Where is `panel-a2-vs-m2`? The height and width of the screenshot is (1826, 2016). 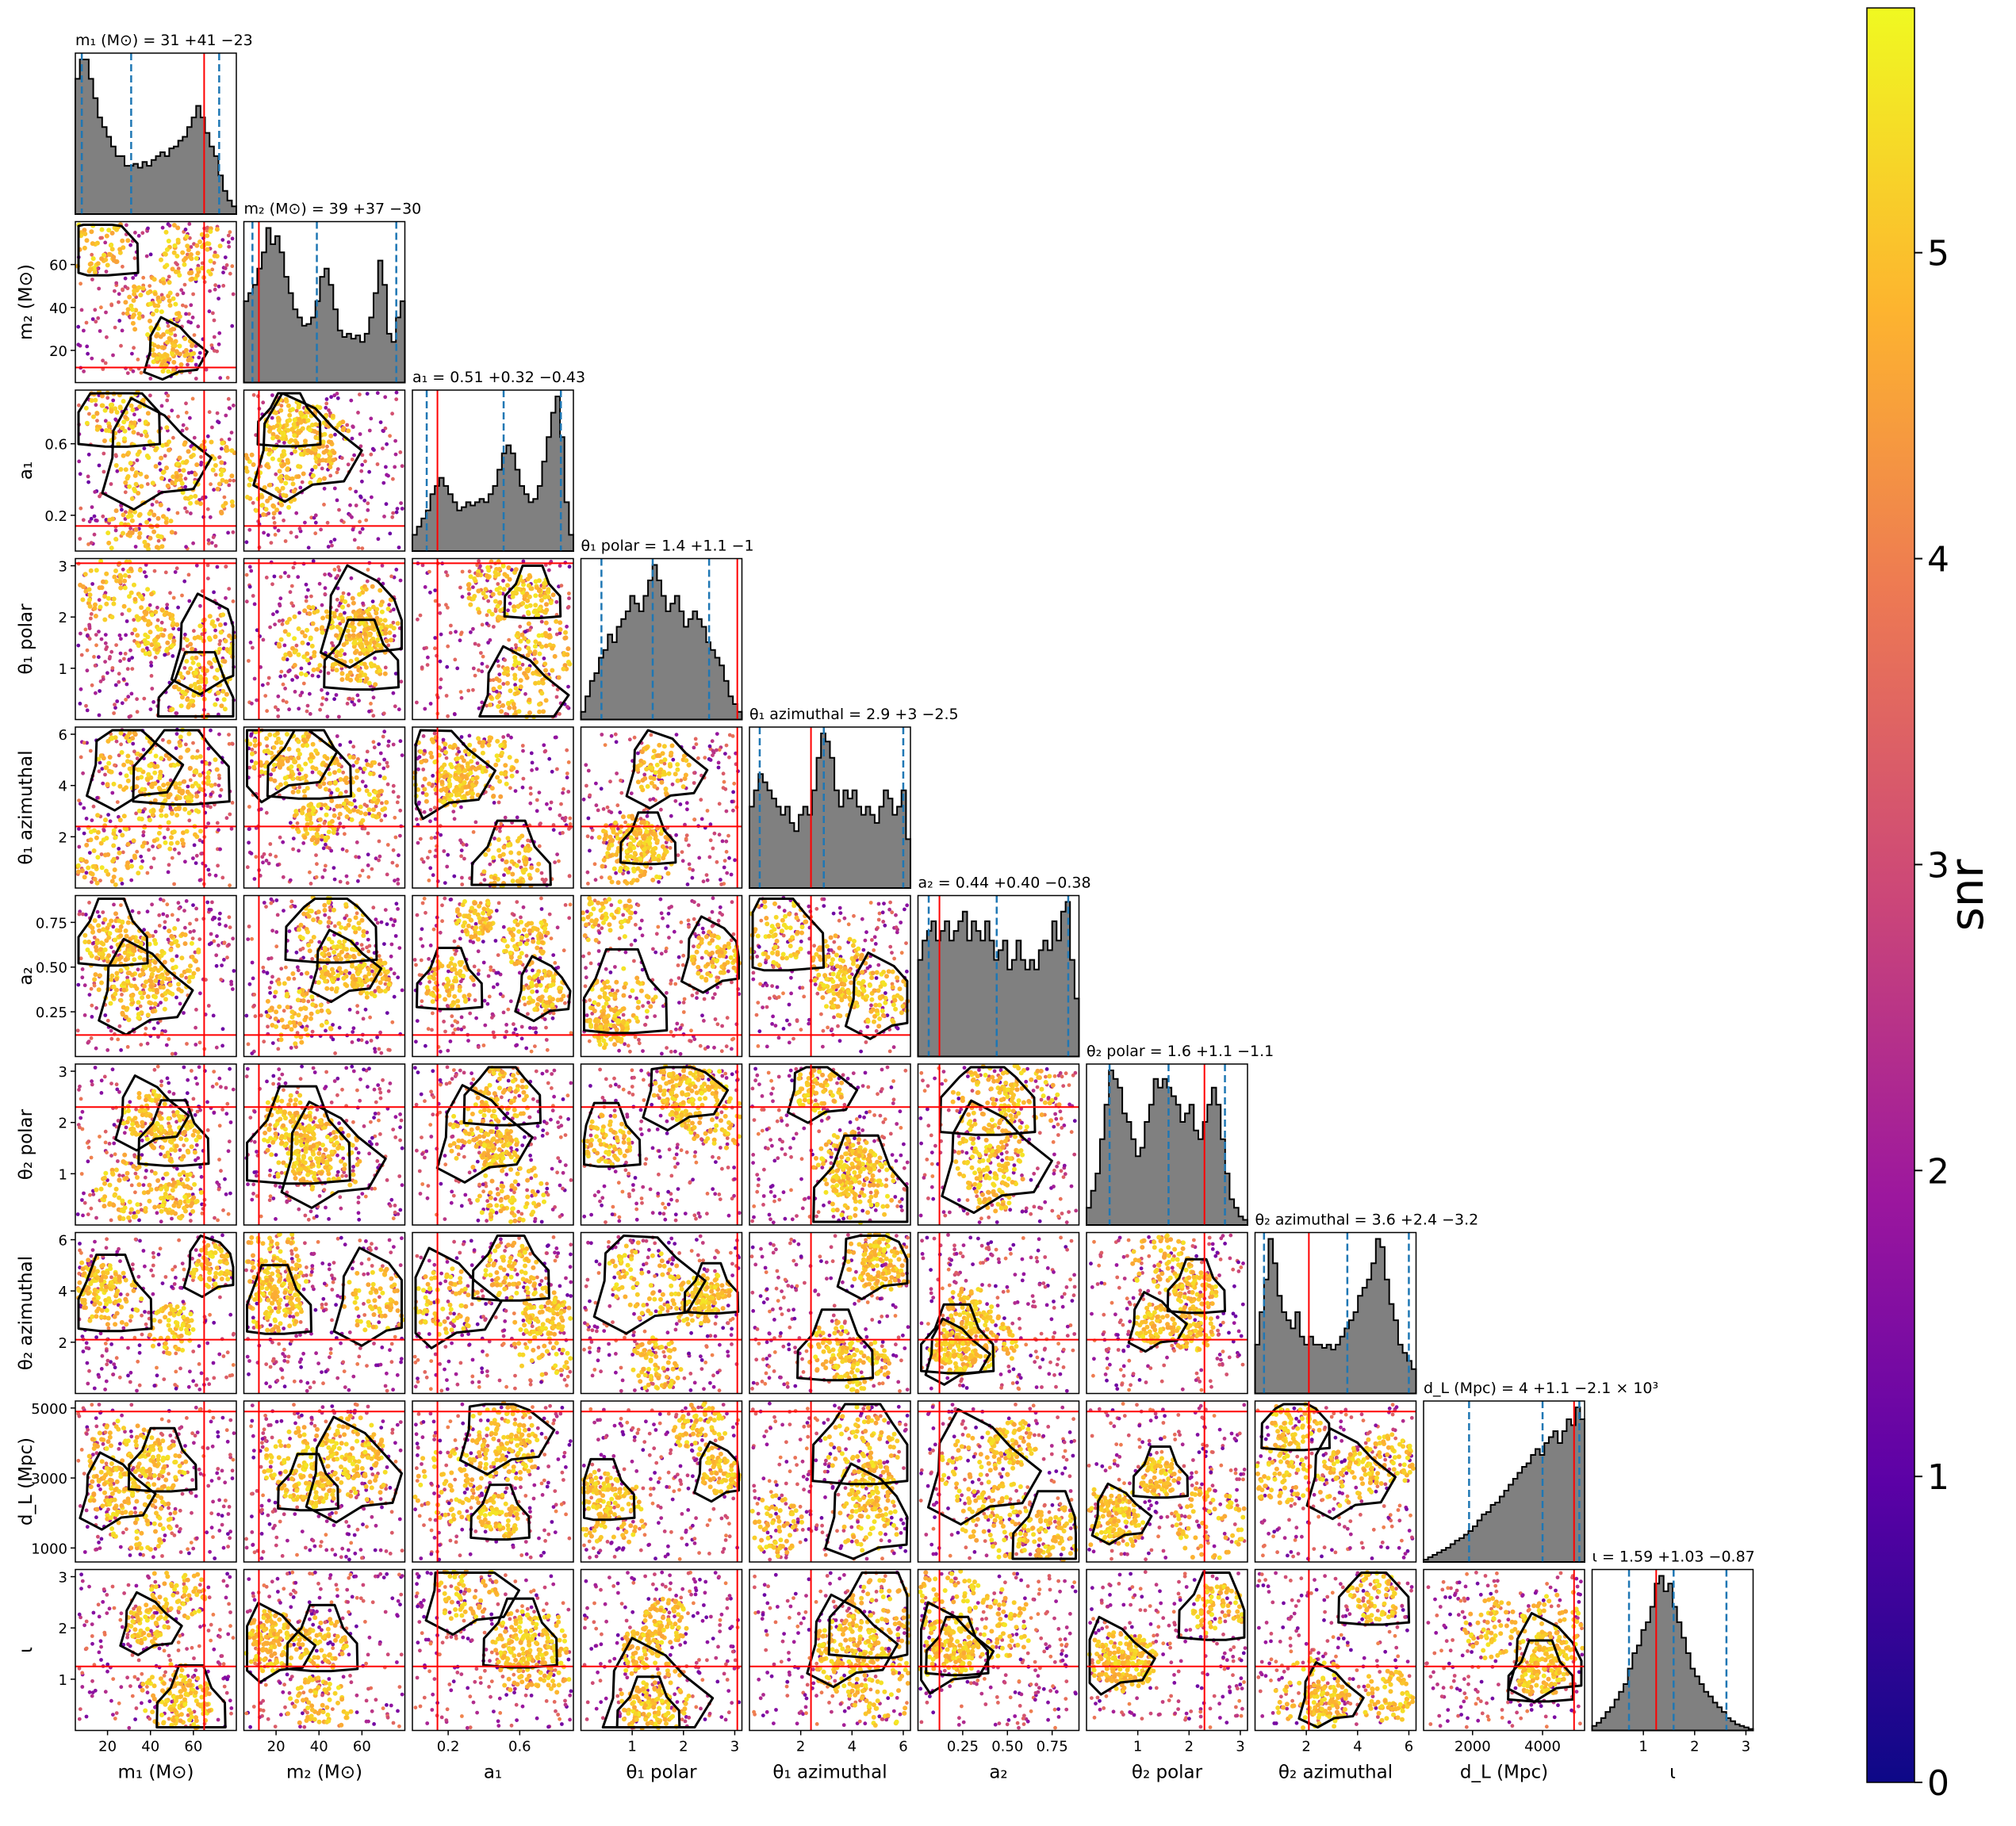
panel-a2-vs-m2 is located at coordinates (324, 976).